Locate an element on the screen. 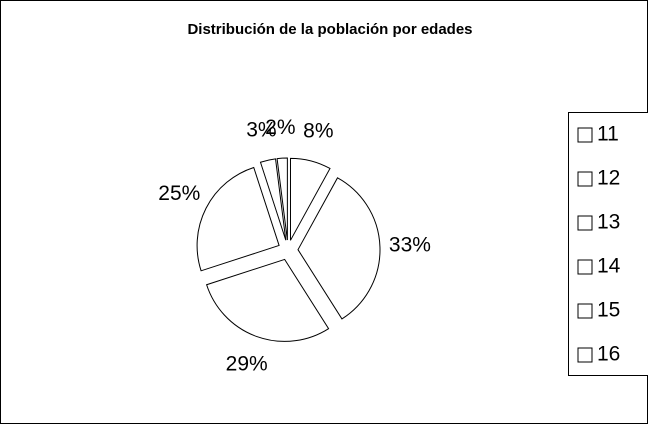  legend-label: 12 is located at coordinates (608, 178).